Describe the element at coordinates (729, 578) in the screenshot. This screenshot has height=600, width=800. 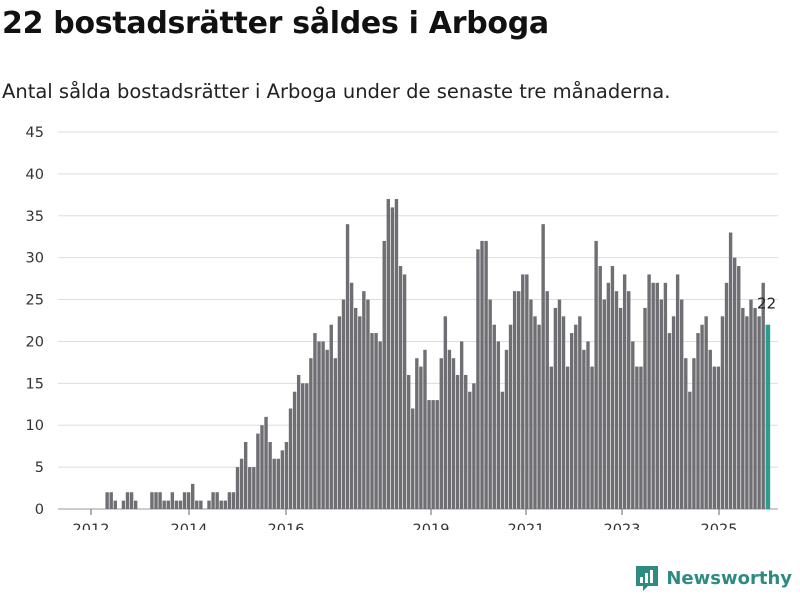
I see `brand-name: Newsworthy` at that location.